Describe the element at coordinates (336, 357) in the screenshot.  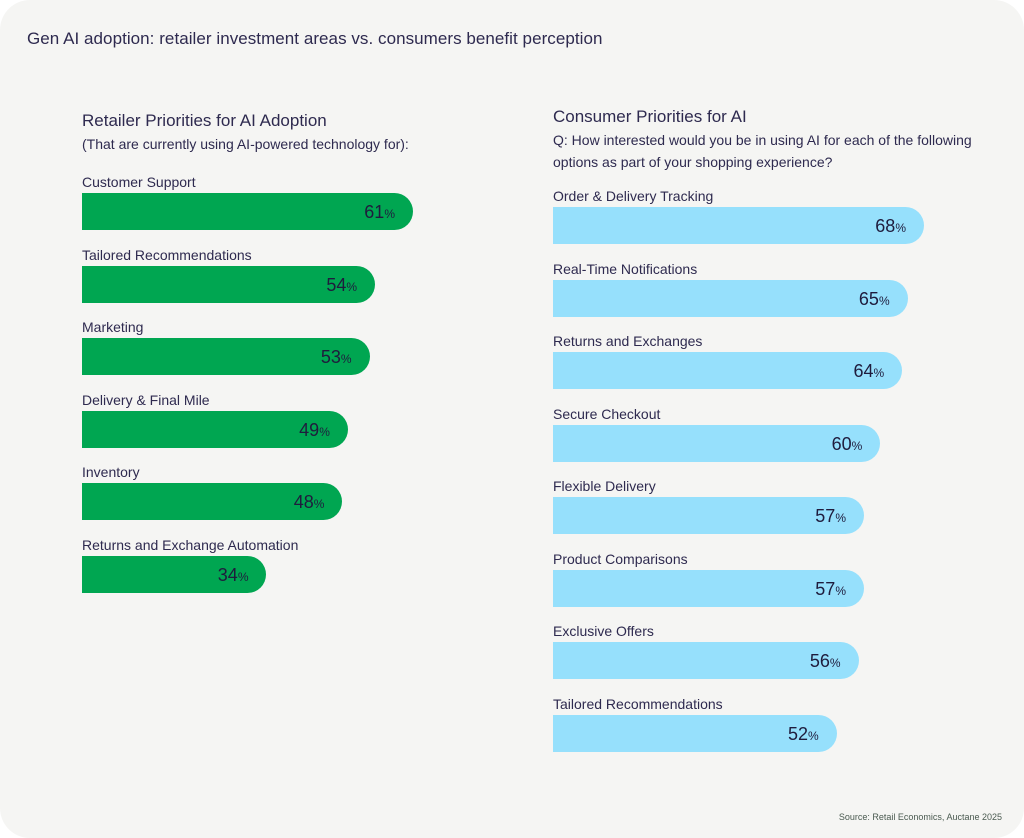
I see `value-label: 53%` at that location.